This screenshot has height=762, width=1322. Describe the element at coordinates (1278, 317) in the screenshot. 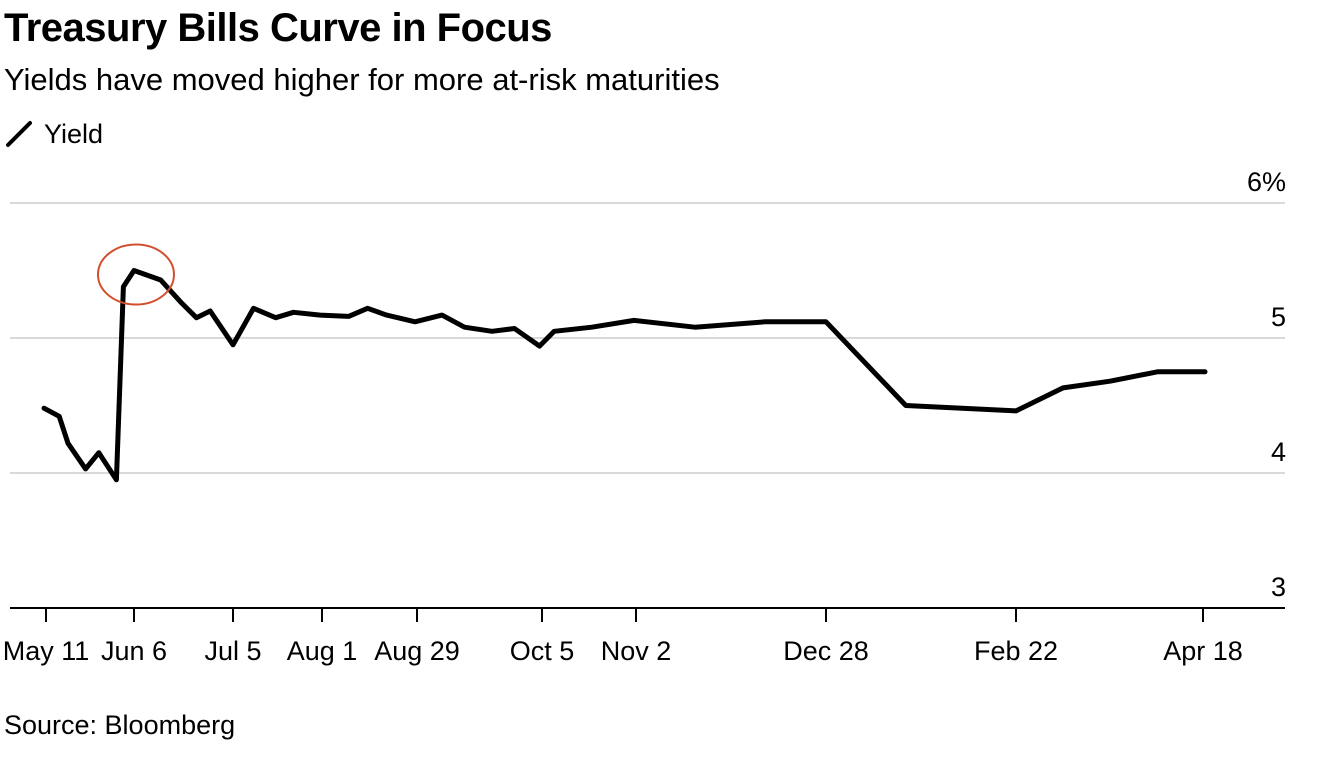

I see `y-tick-label: 5` at that location.